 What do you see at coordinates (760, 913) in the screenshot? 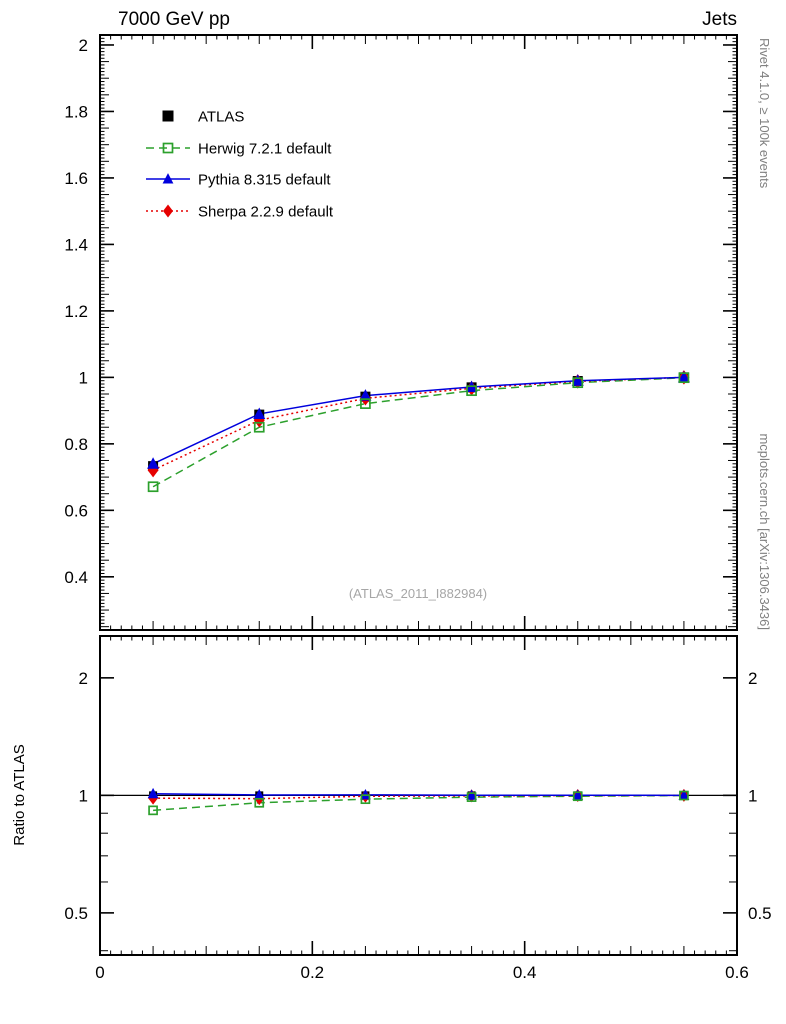
I see `ratio-y-tick-label-right: 0.5` at bounding box center [760, 913].